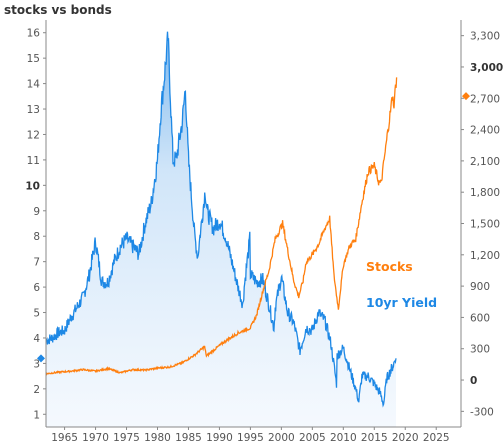 The image size is (504, 447). I want to click on x-tick-label: 2020, so click(405, 438).